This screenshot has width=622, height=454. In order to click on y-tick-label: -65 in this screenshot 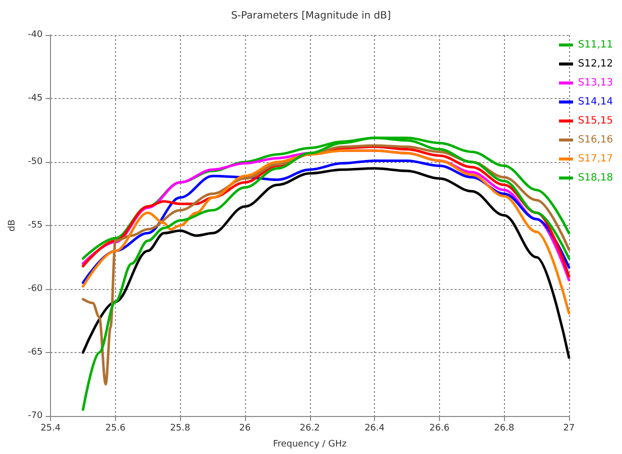, I will do `click(35, 353)`.